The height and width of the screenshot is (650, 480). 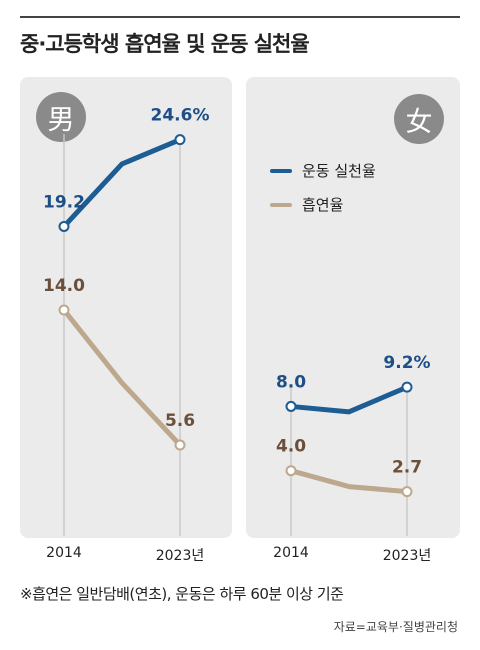 What do you see at coordinates (291, 447) in the screenshot?
I see `data-label-smoking-female-2014: 4.0` at bounding box center [291, 447].